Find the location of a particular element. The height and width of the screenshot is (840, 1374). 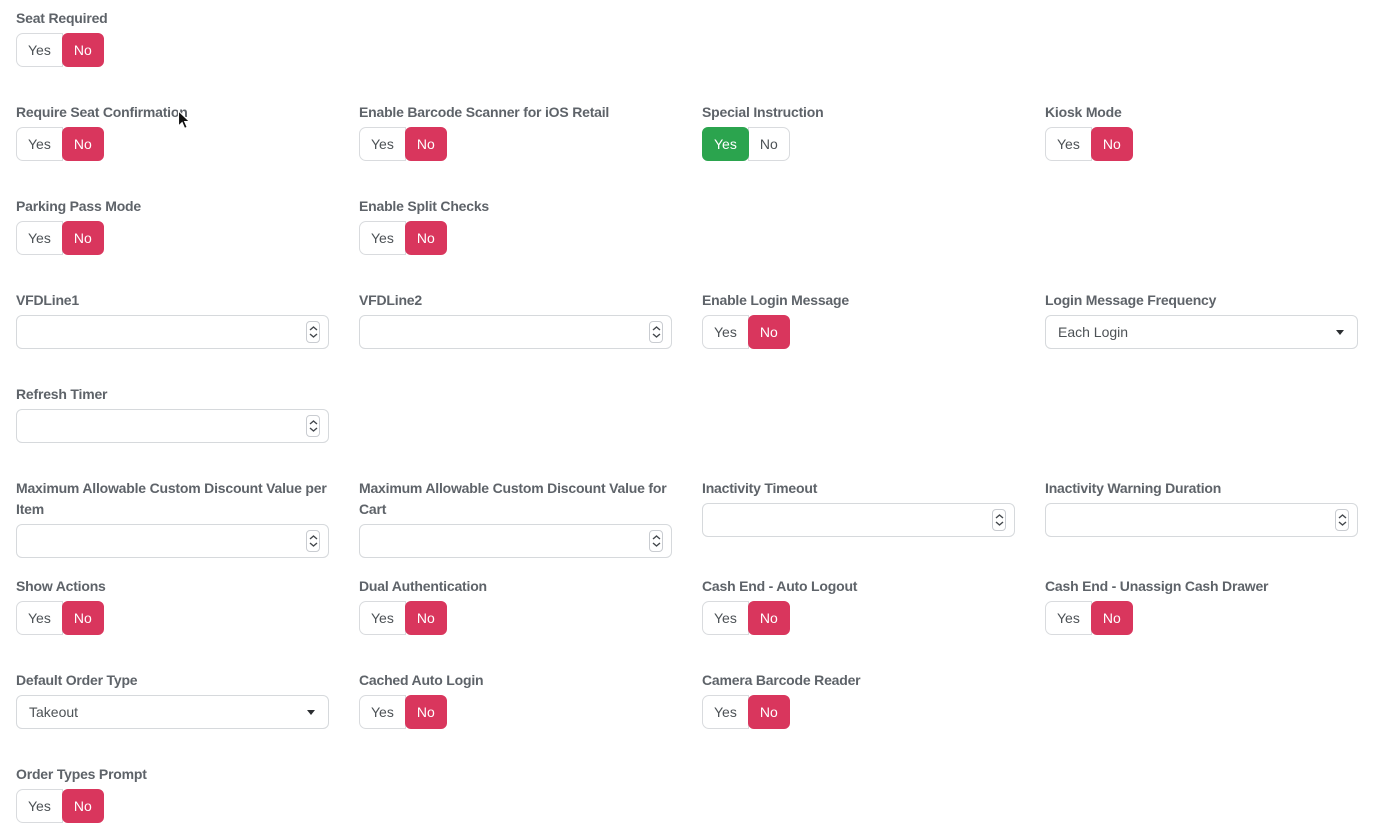

cash-end-auto-logout-no-button: No is located at coordinates (768, 618).